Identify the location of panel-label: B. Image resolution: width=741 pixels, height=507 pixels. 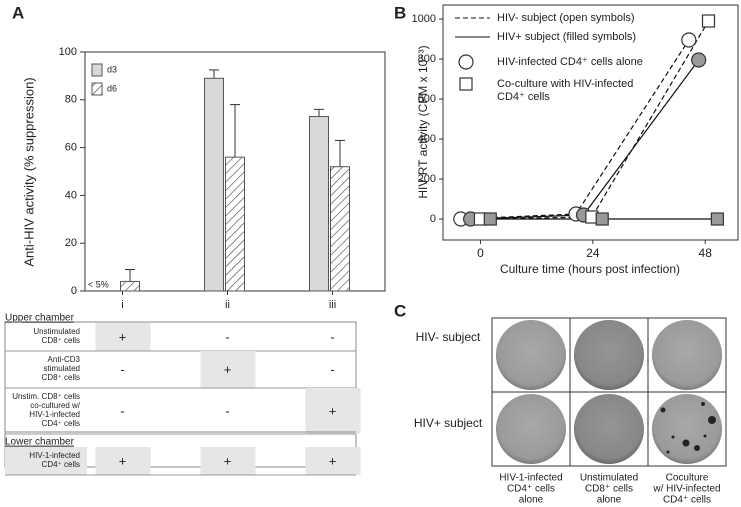
(400, 12).